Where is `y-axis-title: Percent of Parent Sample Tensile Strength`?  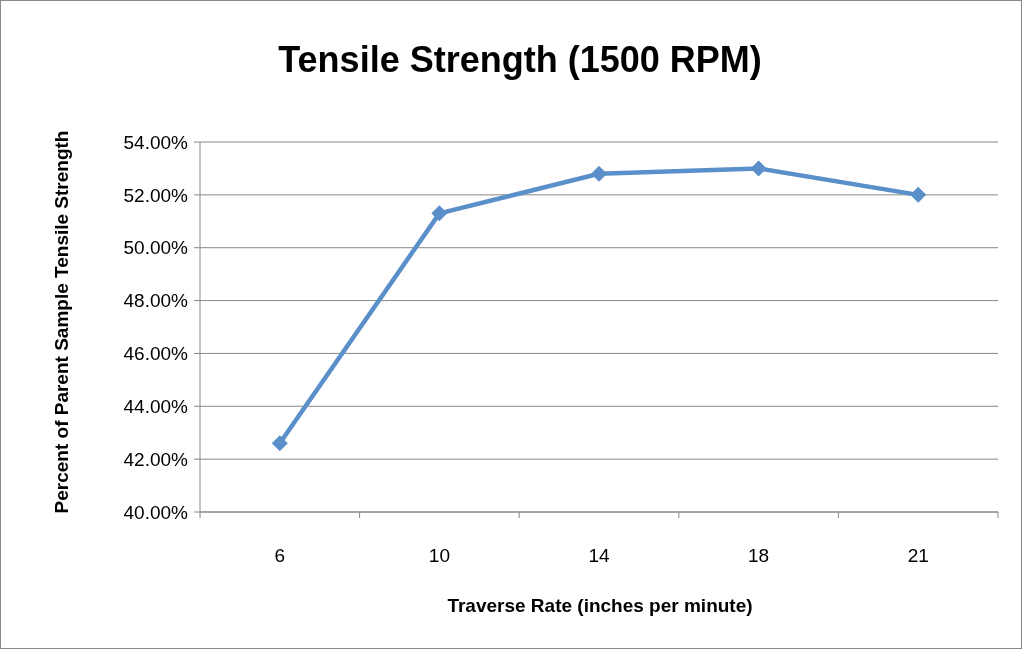
y-axis-title: Percent of Parent Sample Tensile Strength is located at coordinates (61, 322).